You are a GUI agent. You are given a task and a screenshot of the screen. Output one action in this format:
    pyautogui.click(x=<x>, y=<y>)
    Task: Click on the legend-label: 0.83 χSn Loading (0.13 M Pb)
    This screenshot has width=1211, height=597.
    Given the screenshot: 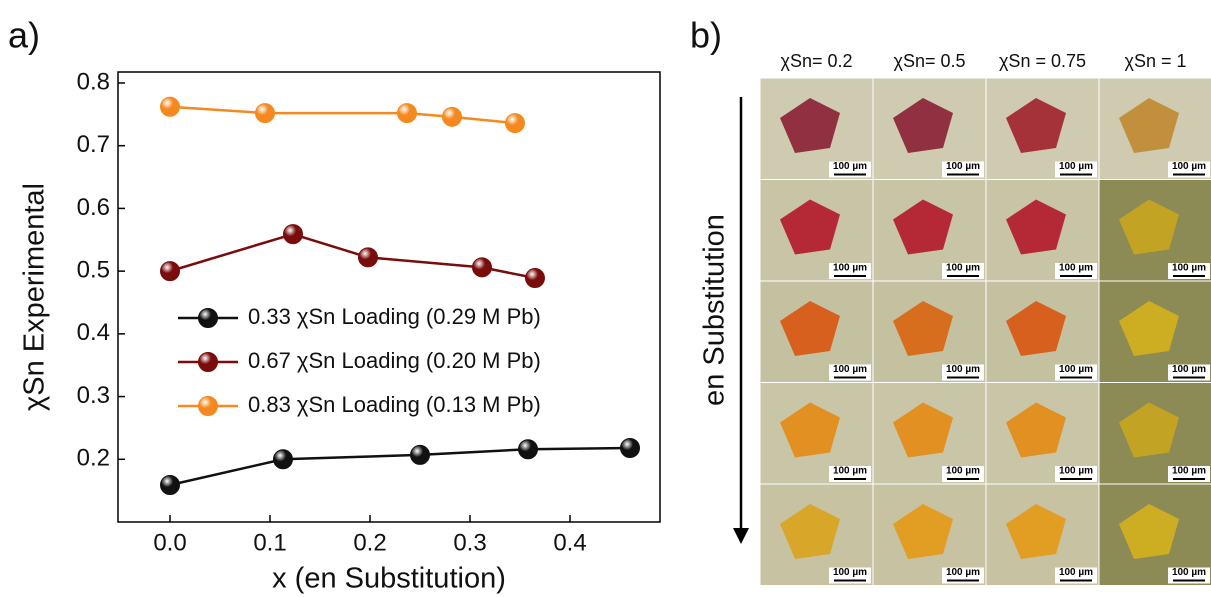 What is the action you would take?
    pyautogui.click(x=394, y=404)
    